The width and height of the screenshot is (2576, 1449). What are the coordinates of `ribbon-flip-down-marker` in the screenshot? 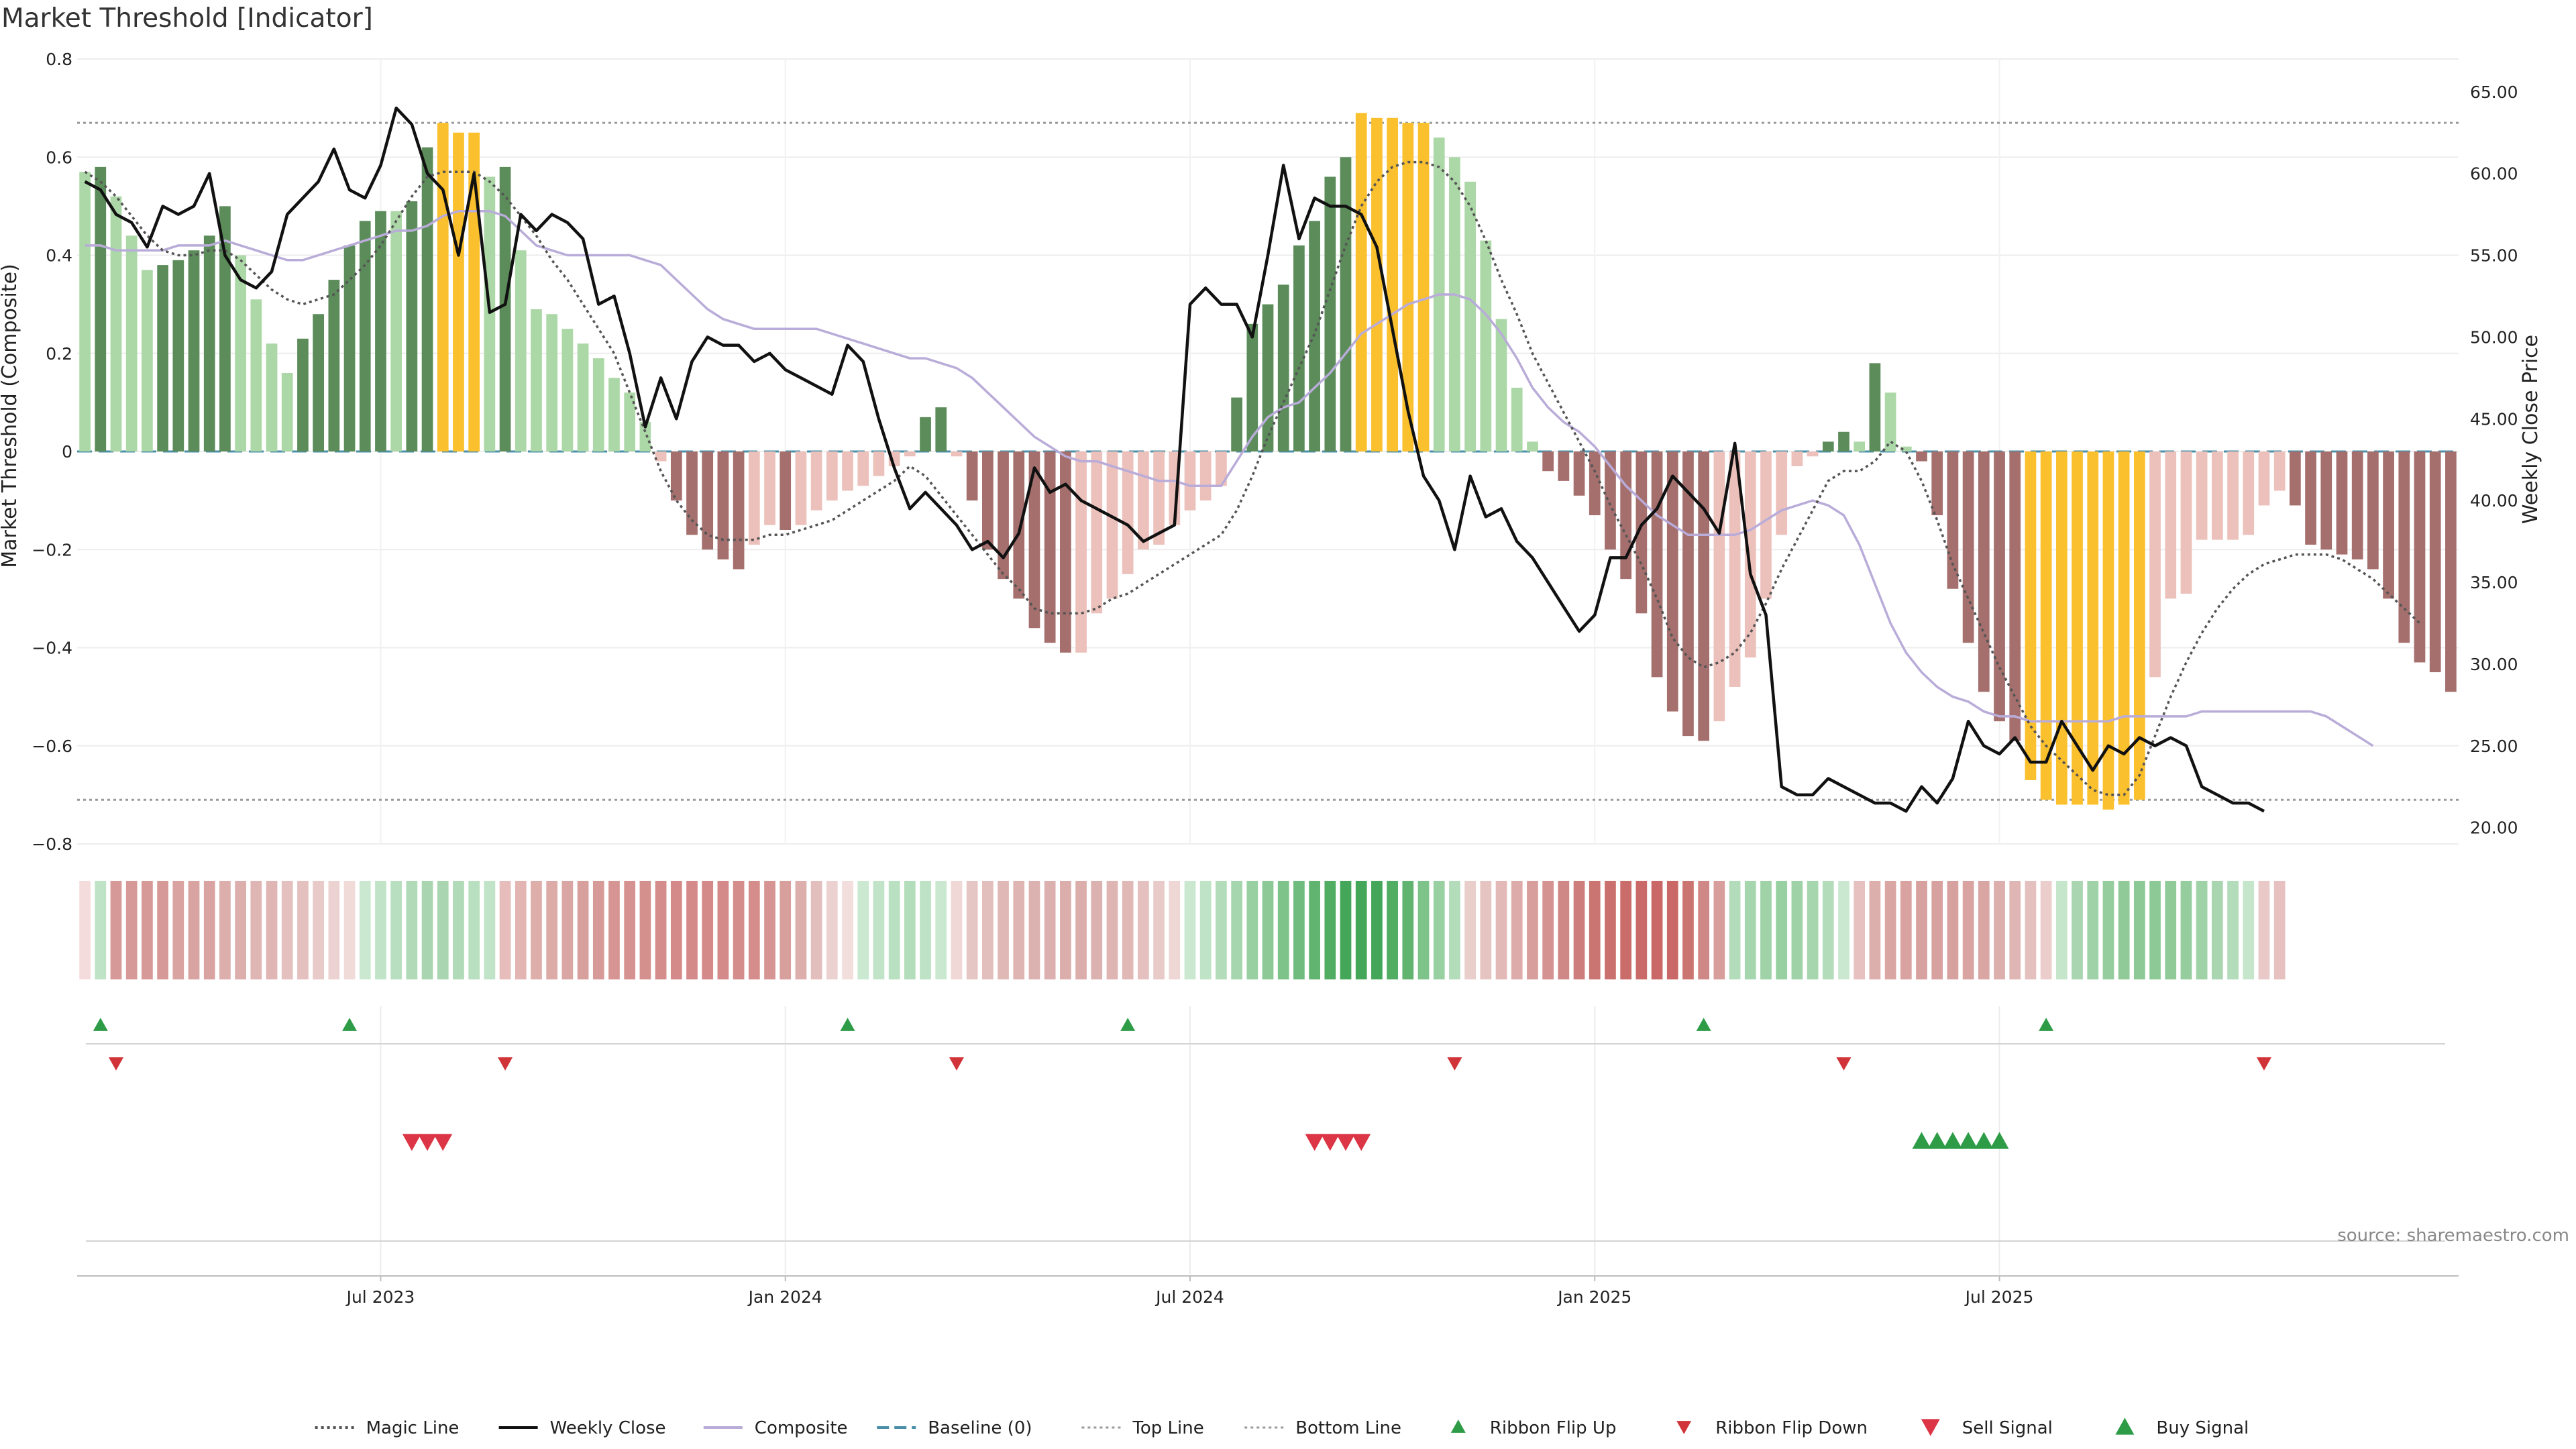 It's located at (116, 1064).